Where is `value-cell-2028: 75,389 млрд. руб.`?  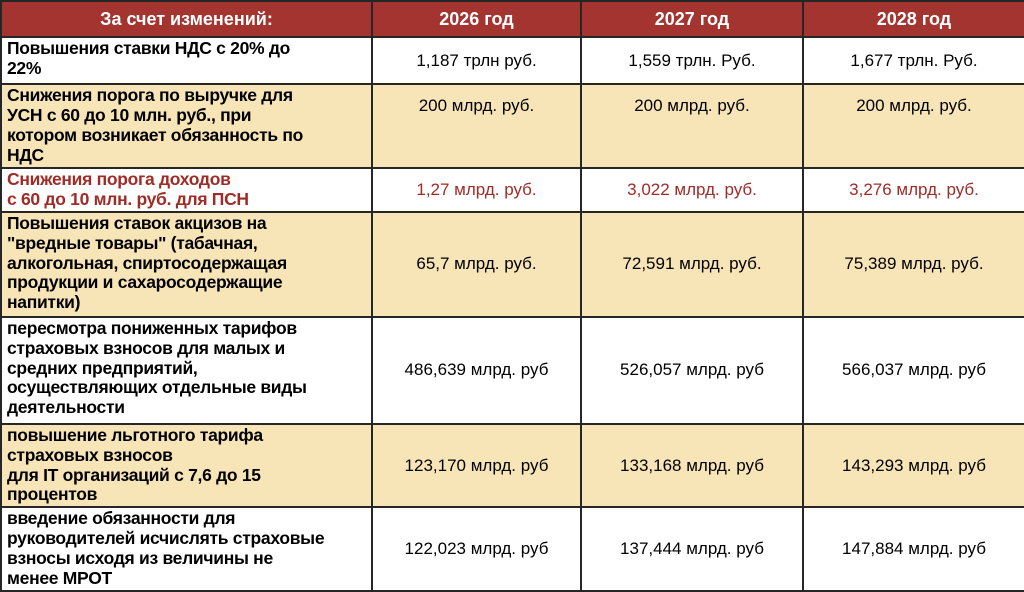 value-cell-2028: 75,389 млрд. руб. is located at coordinates (913, 264).